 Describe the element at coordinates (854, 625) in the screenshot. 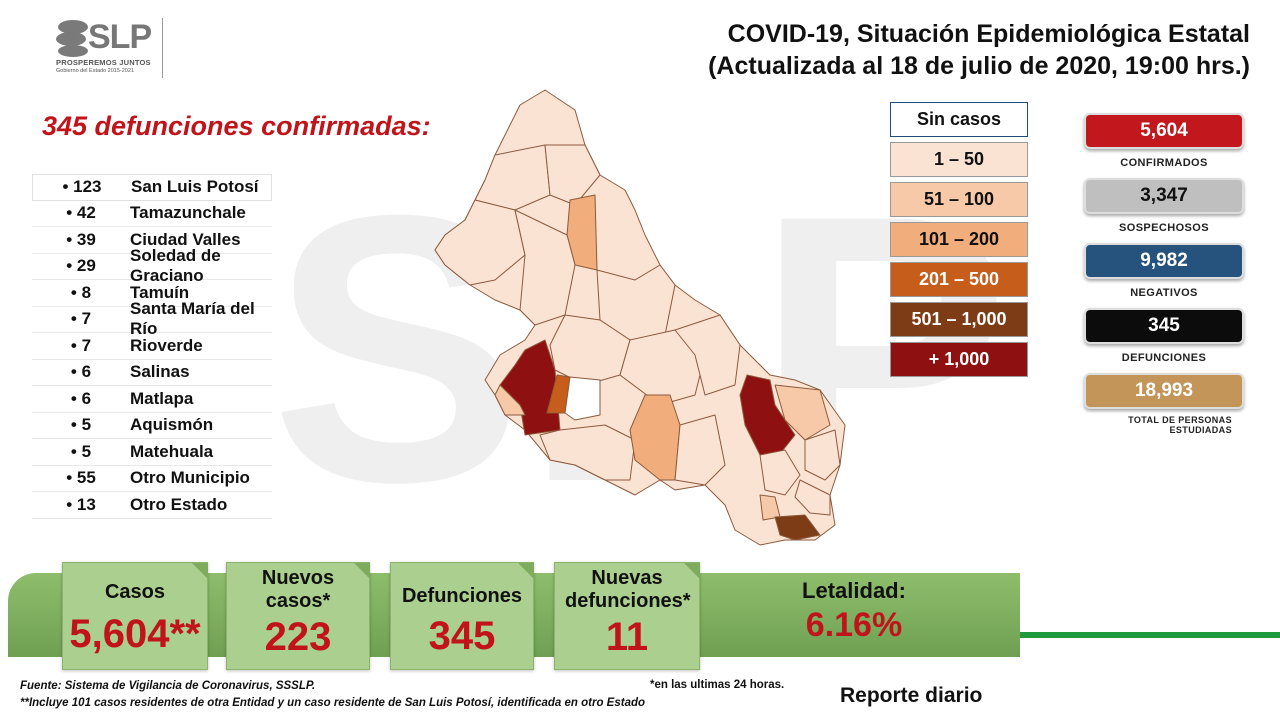

I see `letalidad-value: 6.16%` at that location.